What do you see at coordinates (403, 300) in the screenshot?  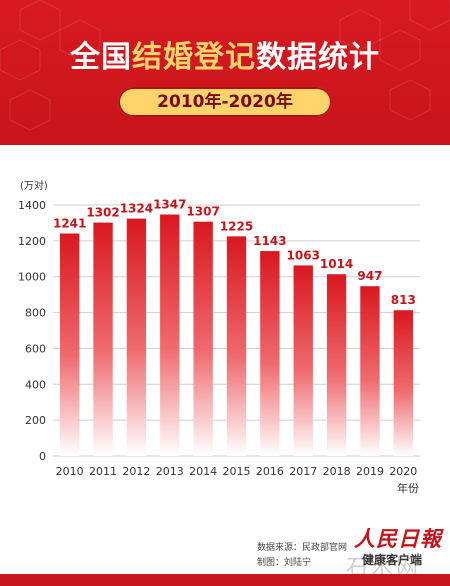 I see `data-label: 813` at bounding box center [403, 300].